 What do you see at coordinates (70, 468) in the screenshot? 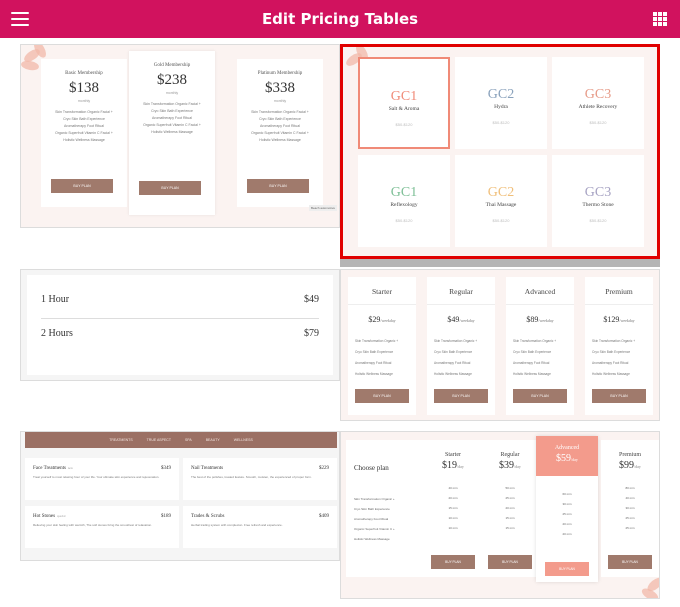
I see `menu-item-tag: new` at bounding box center [70, 468].